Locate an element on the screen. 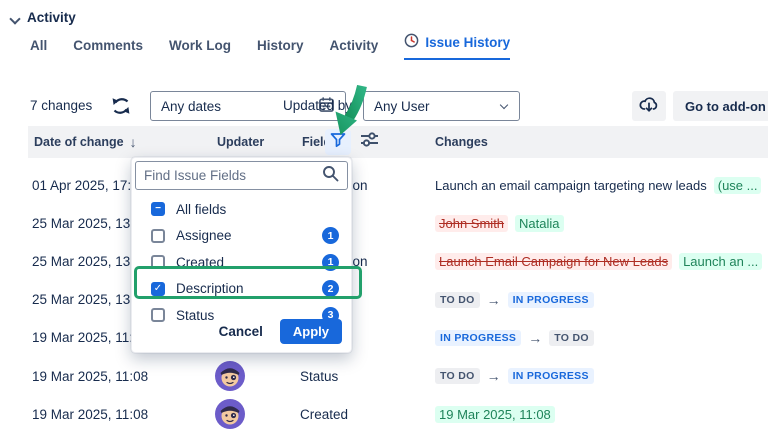 This screenshot has height=443, width=768. tab-label: History is located at coordinates (280, 45).